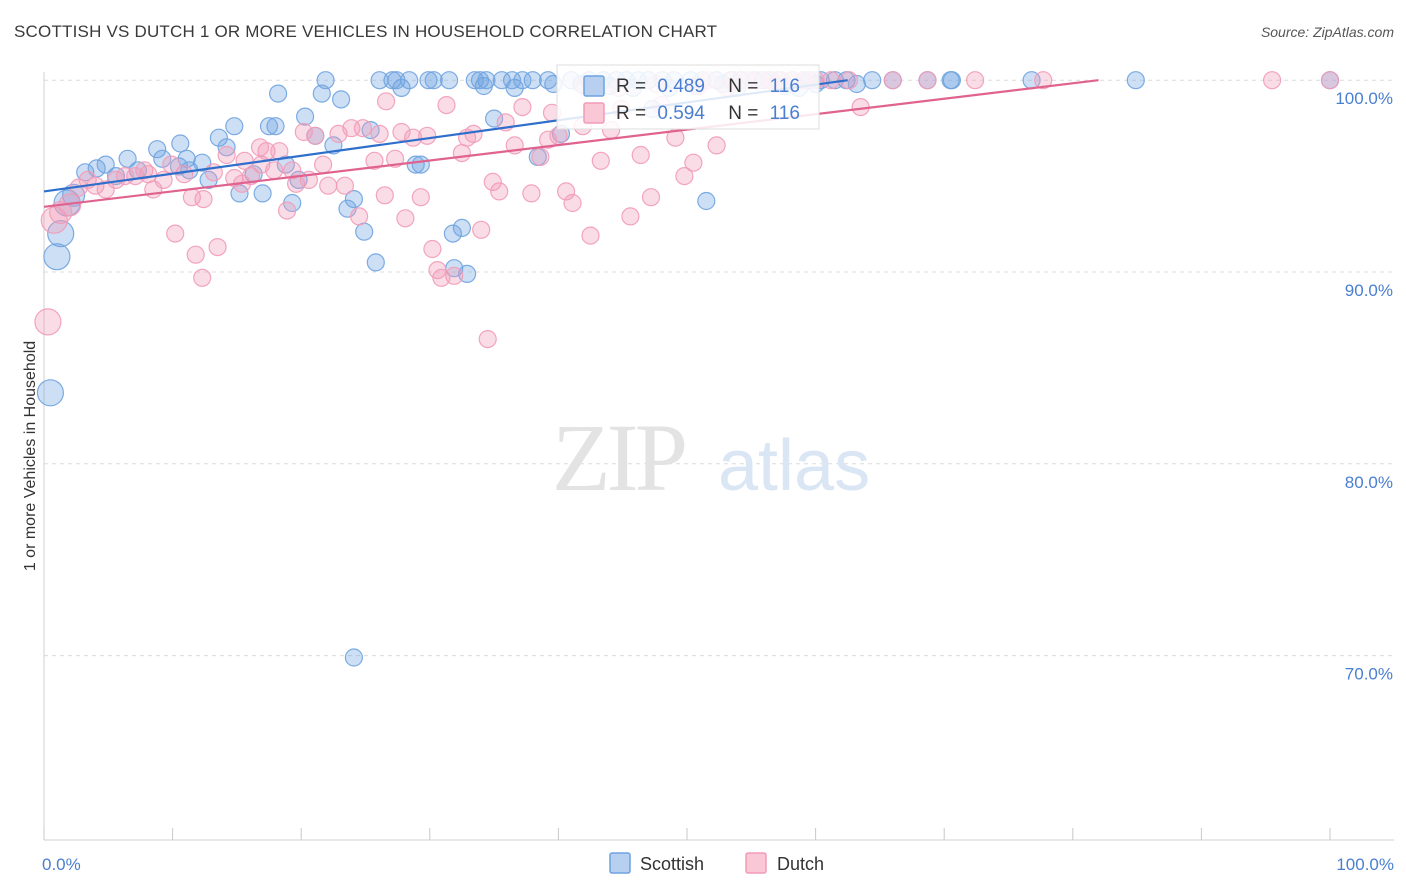 This screenshot has width=1406, height=892. What do you see at coordinates (711, 457) in the screenshot?
I see `watermark: ZIP atlas` at bounding box center [711, 457].